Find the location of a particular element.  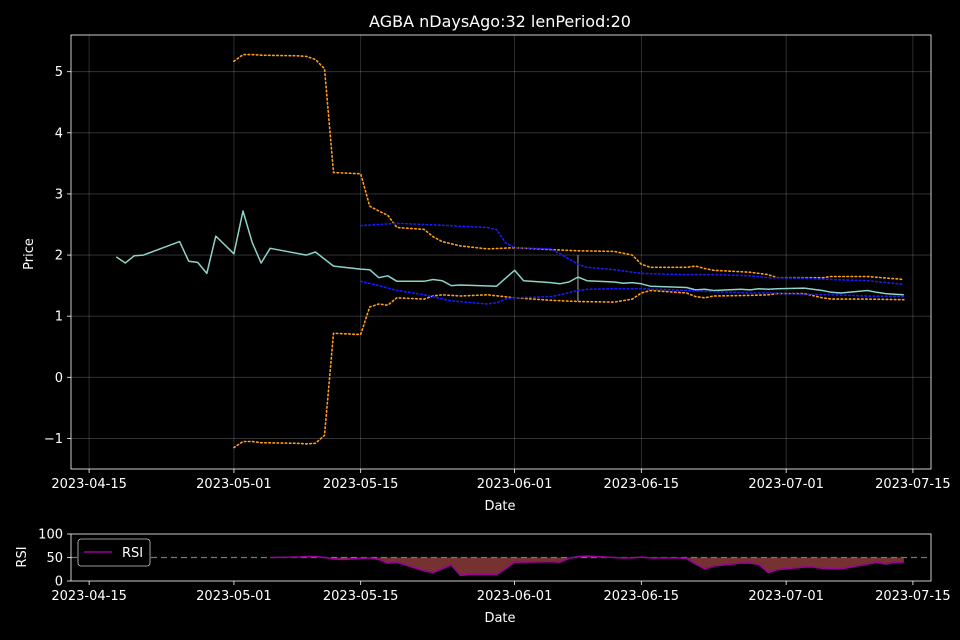

rsi-fill-area is located at coordinates (587, 566).